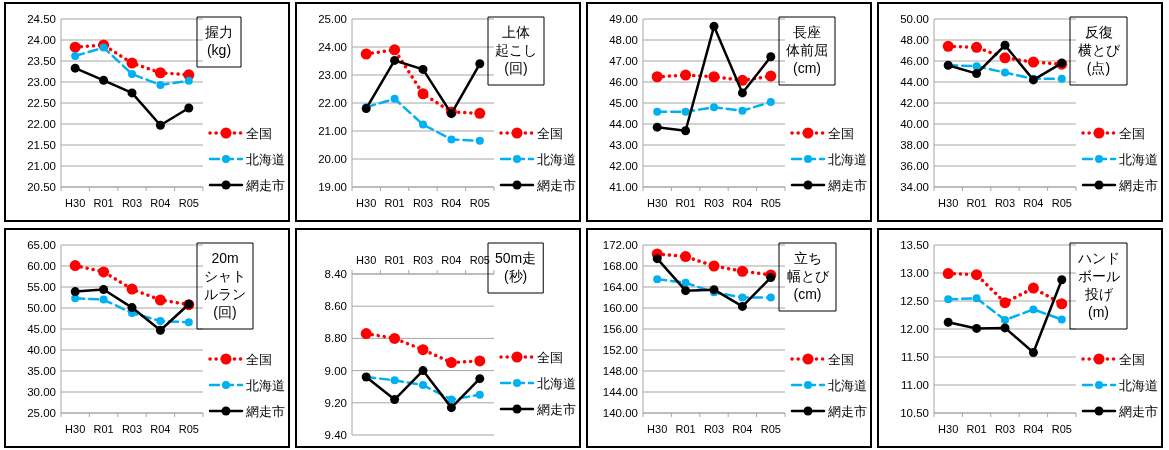 This screenshot has height=450, width=1169. Describe the element at coordinates (332, 159) in the screenshot. I see `y-tick-label: 20.00` at that location.